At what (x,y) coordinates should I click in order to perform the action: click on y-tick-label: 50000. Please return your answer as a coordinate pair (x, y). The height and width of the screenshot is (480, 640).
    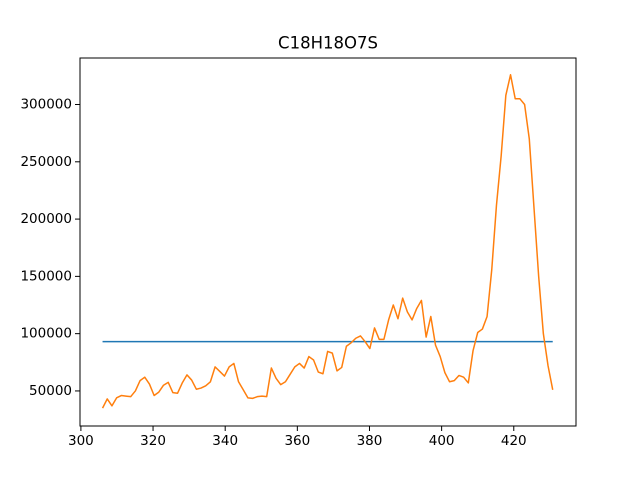
    Looking at the image, I should click on (50, 391).